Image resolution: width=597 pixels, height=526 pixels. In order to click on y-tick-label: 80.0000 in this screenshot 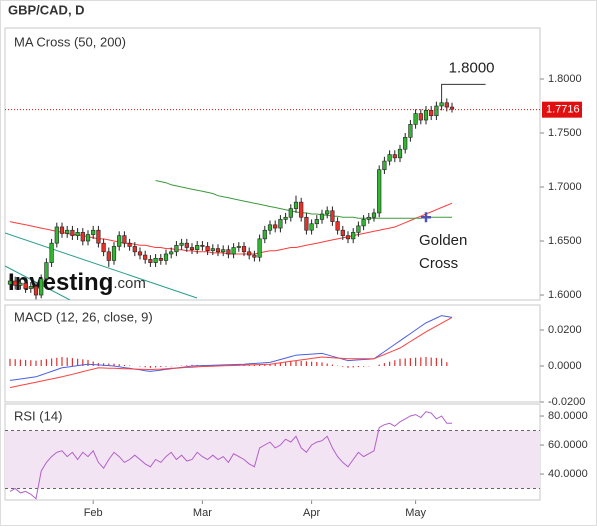, I will do `click(568, 416)`.